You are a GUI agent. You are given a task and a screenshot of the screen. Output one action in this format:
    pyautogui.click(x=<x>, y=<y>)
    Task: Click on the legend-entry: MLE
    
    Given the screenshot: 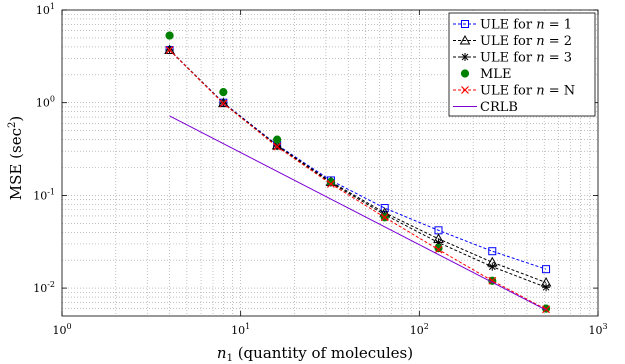 What is the action you would take?
    pyautogui.click(x=485, y=74)
    